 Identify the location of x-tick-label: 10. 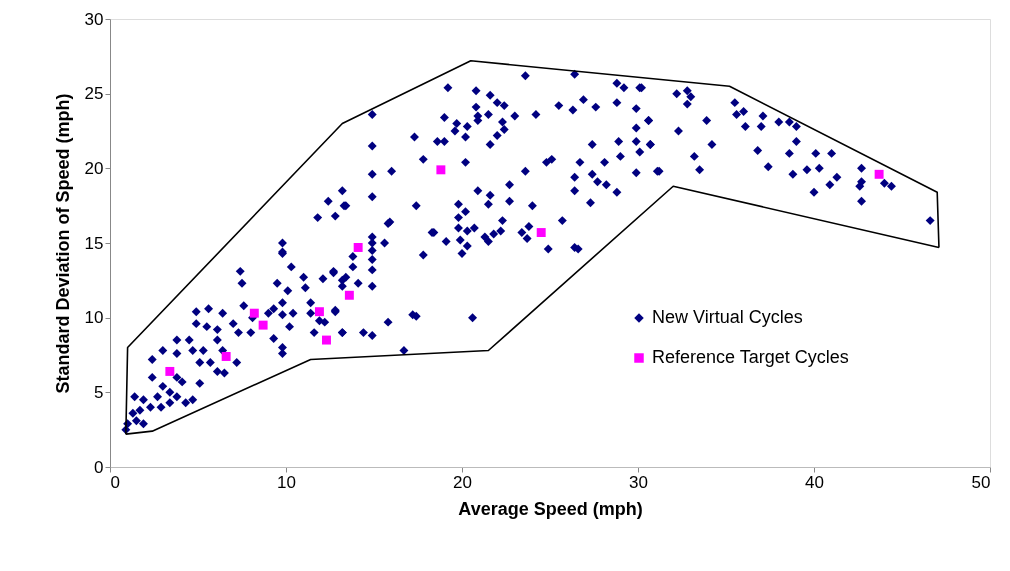
(286, 482).